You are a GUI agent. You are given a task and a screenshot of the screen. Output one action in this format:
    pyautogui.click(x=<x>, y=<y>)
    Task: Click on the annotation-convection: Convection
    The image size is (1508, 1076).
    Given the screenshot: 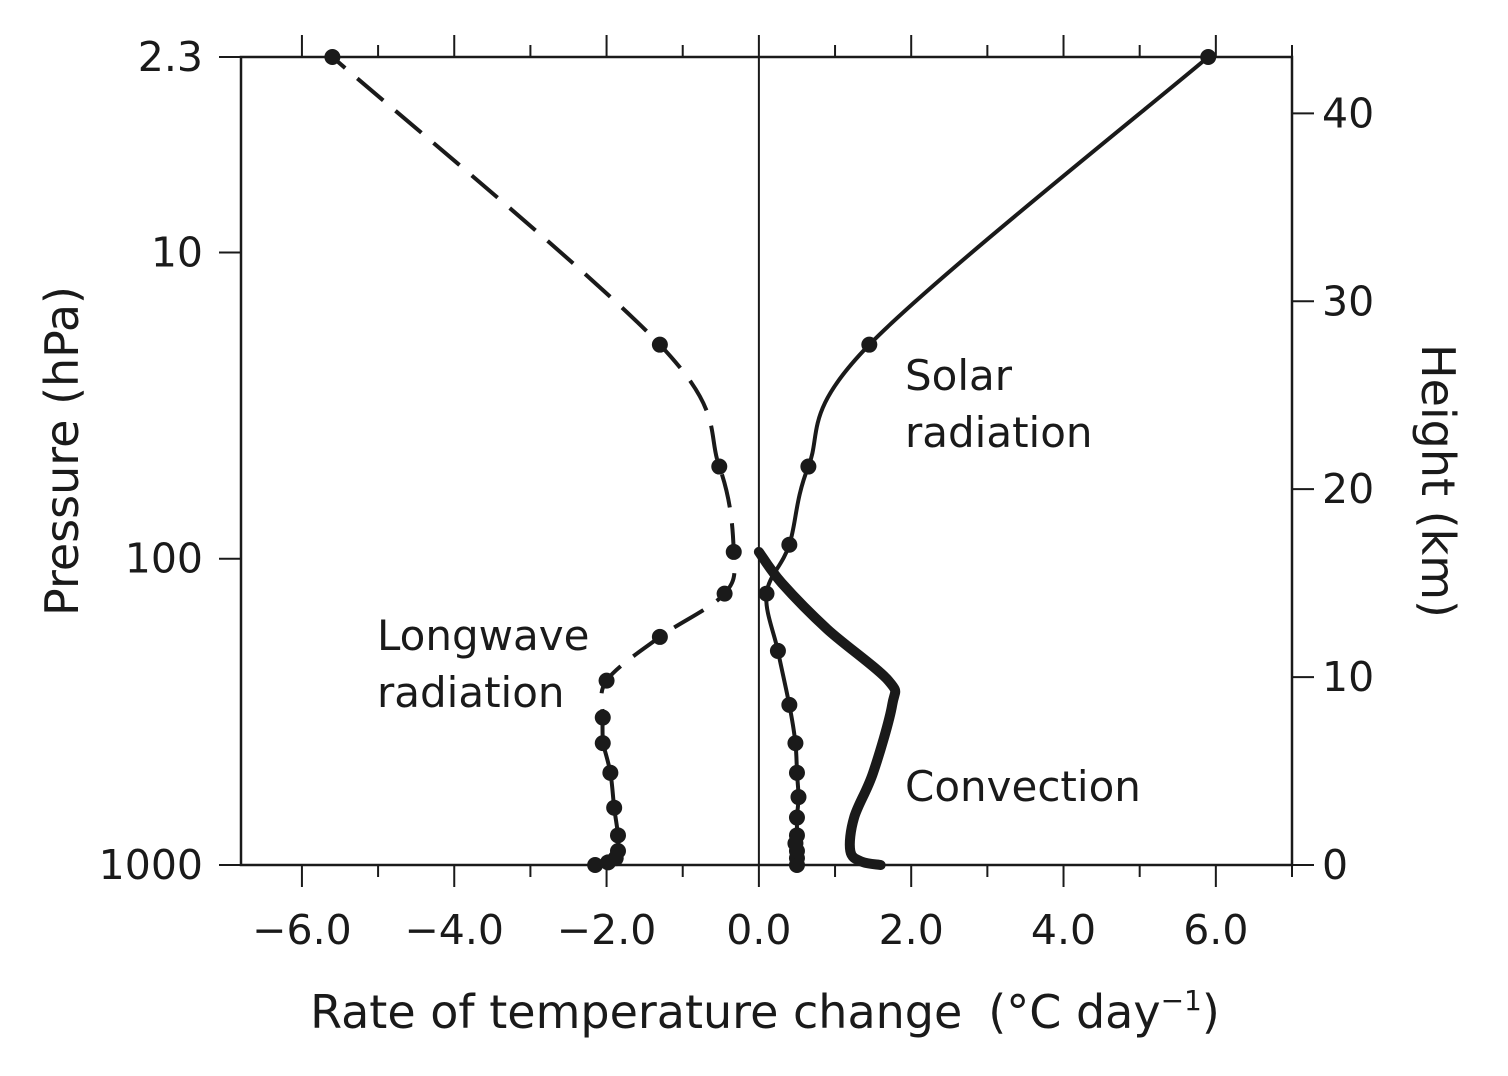 What is the action you would take?
    pyautogui.click(x=1023, y=786)
    